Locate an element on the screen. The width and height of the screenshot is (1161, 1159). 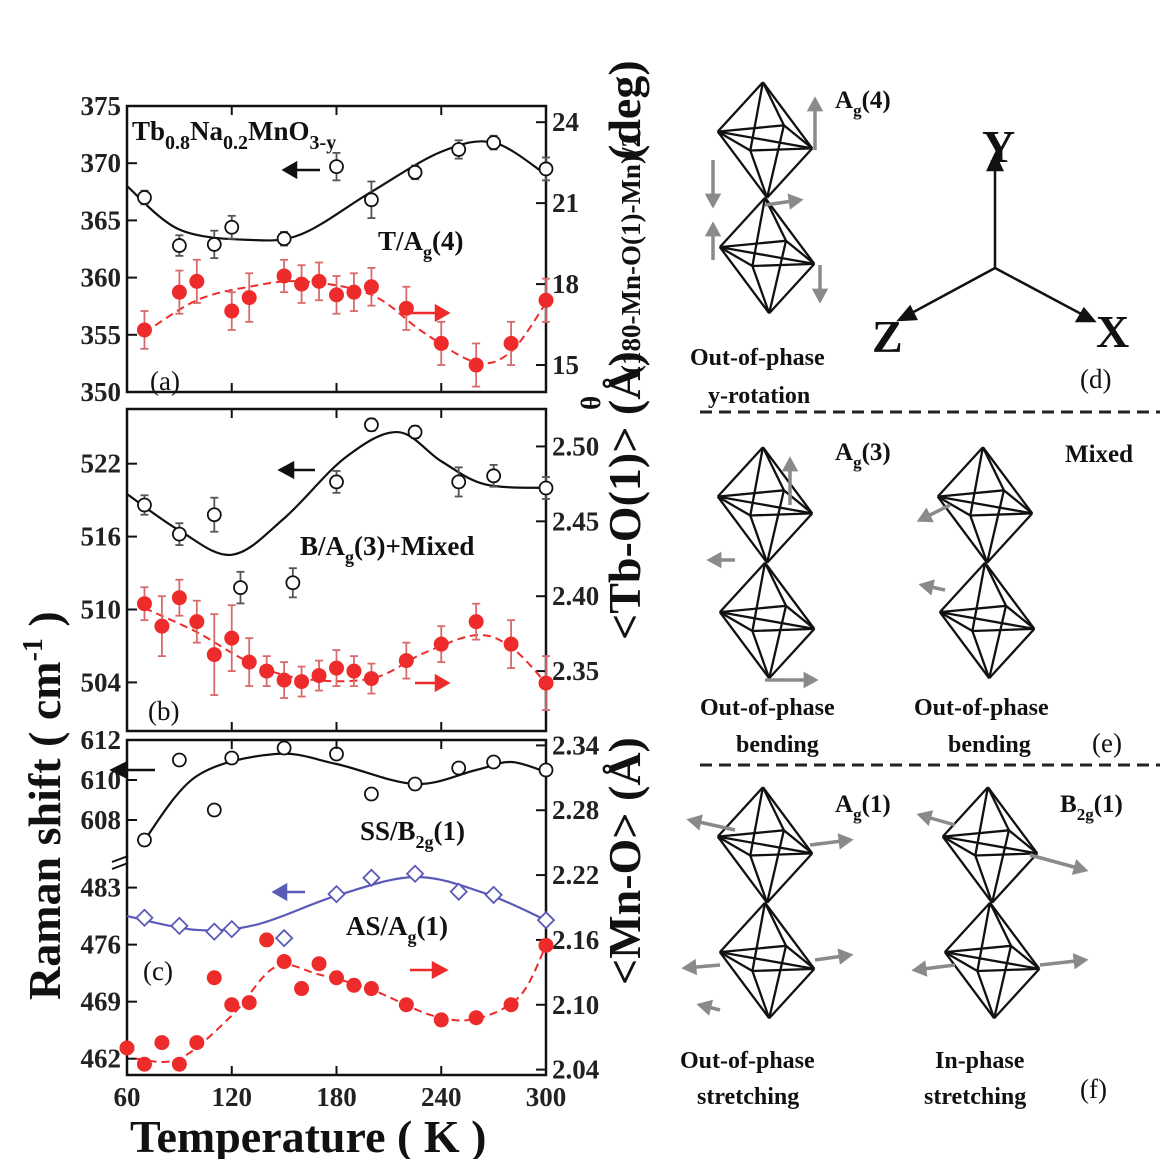
caption-f-left-line2: stretching is located at coordinates (748, 1097).